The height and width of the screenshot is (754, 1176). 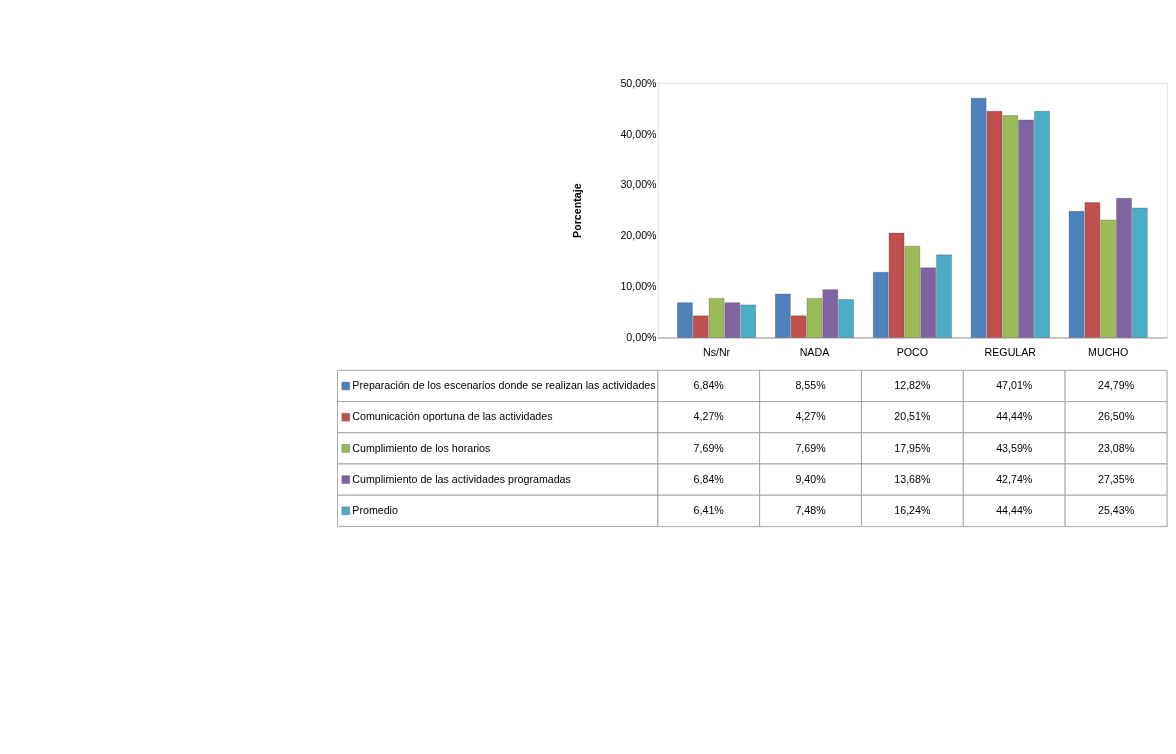 I want to click on data-label: 43,59%, so click(x=1014, y=447).